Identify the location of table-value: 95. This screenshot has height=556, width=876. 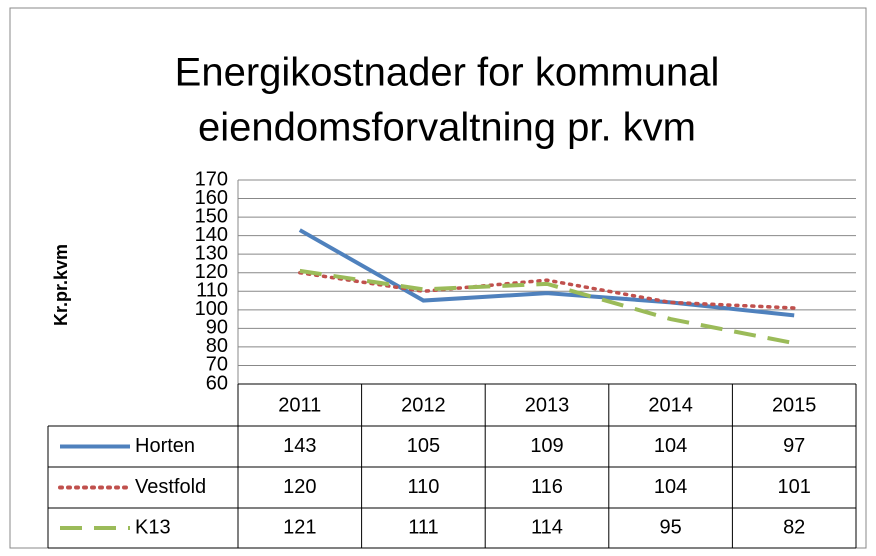
(670, 527).